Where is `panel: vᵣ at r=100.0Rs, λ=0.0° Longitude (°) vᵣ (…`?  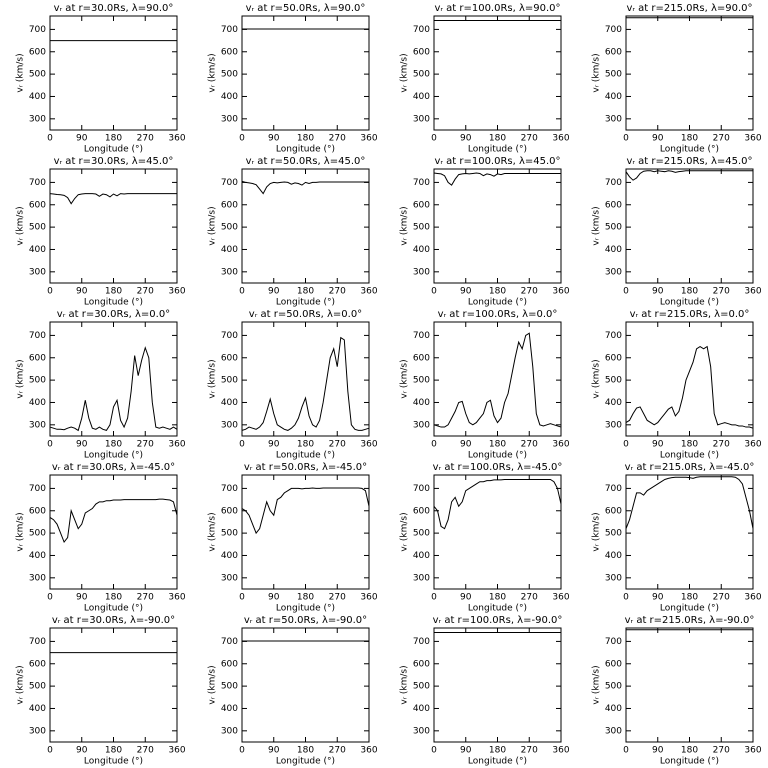 panel: vᵣ at r=100.0Rs, λ=0.0° Longitude (°) vᵣ (… is located at coordinates (485, 385).